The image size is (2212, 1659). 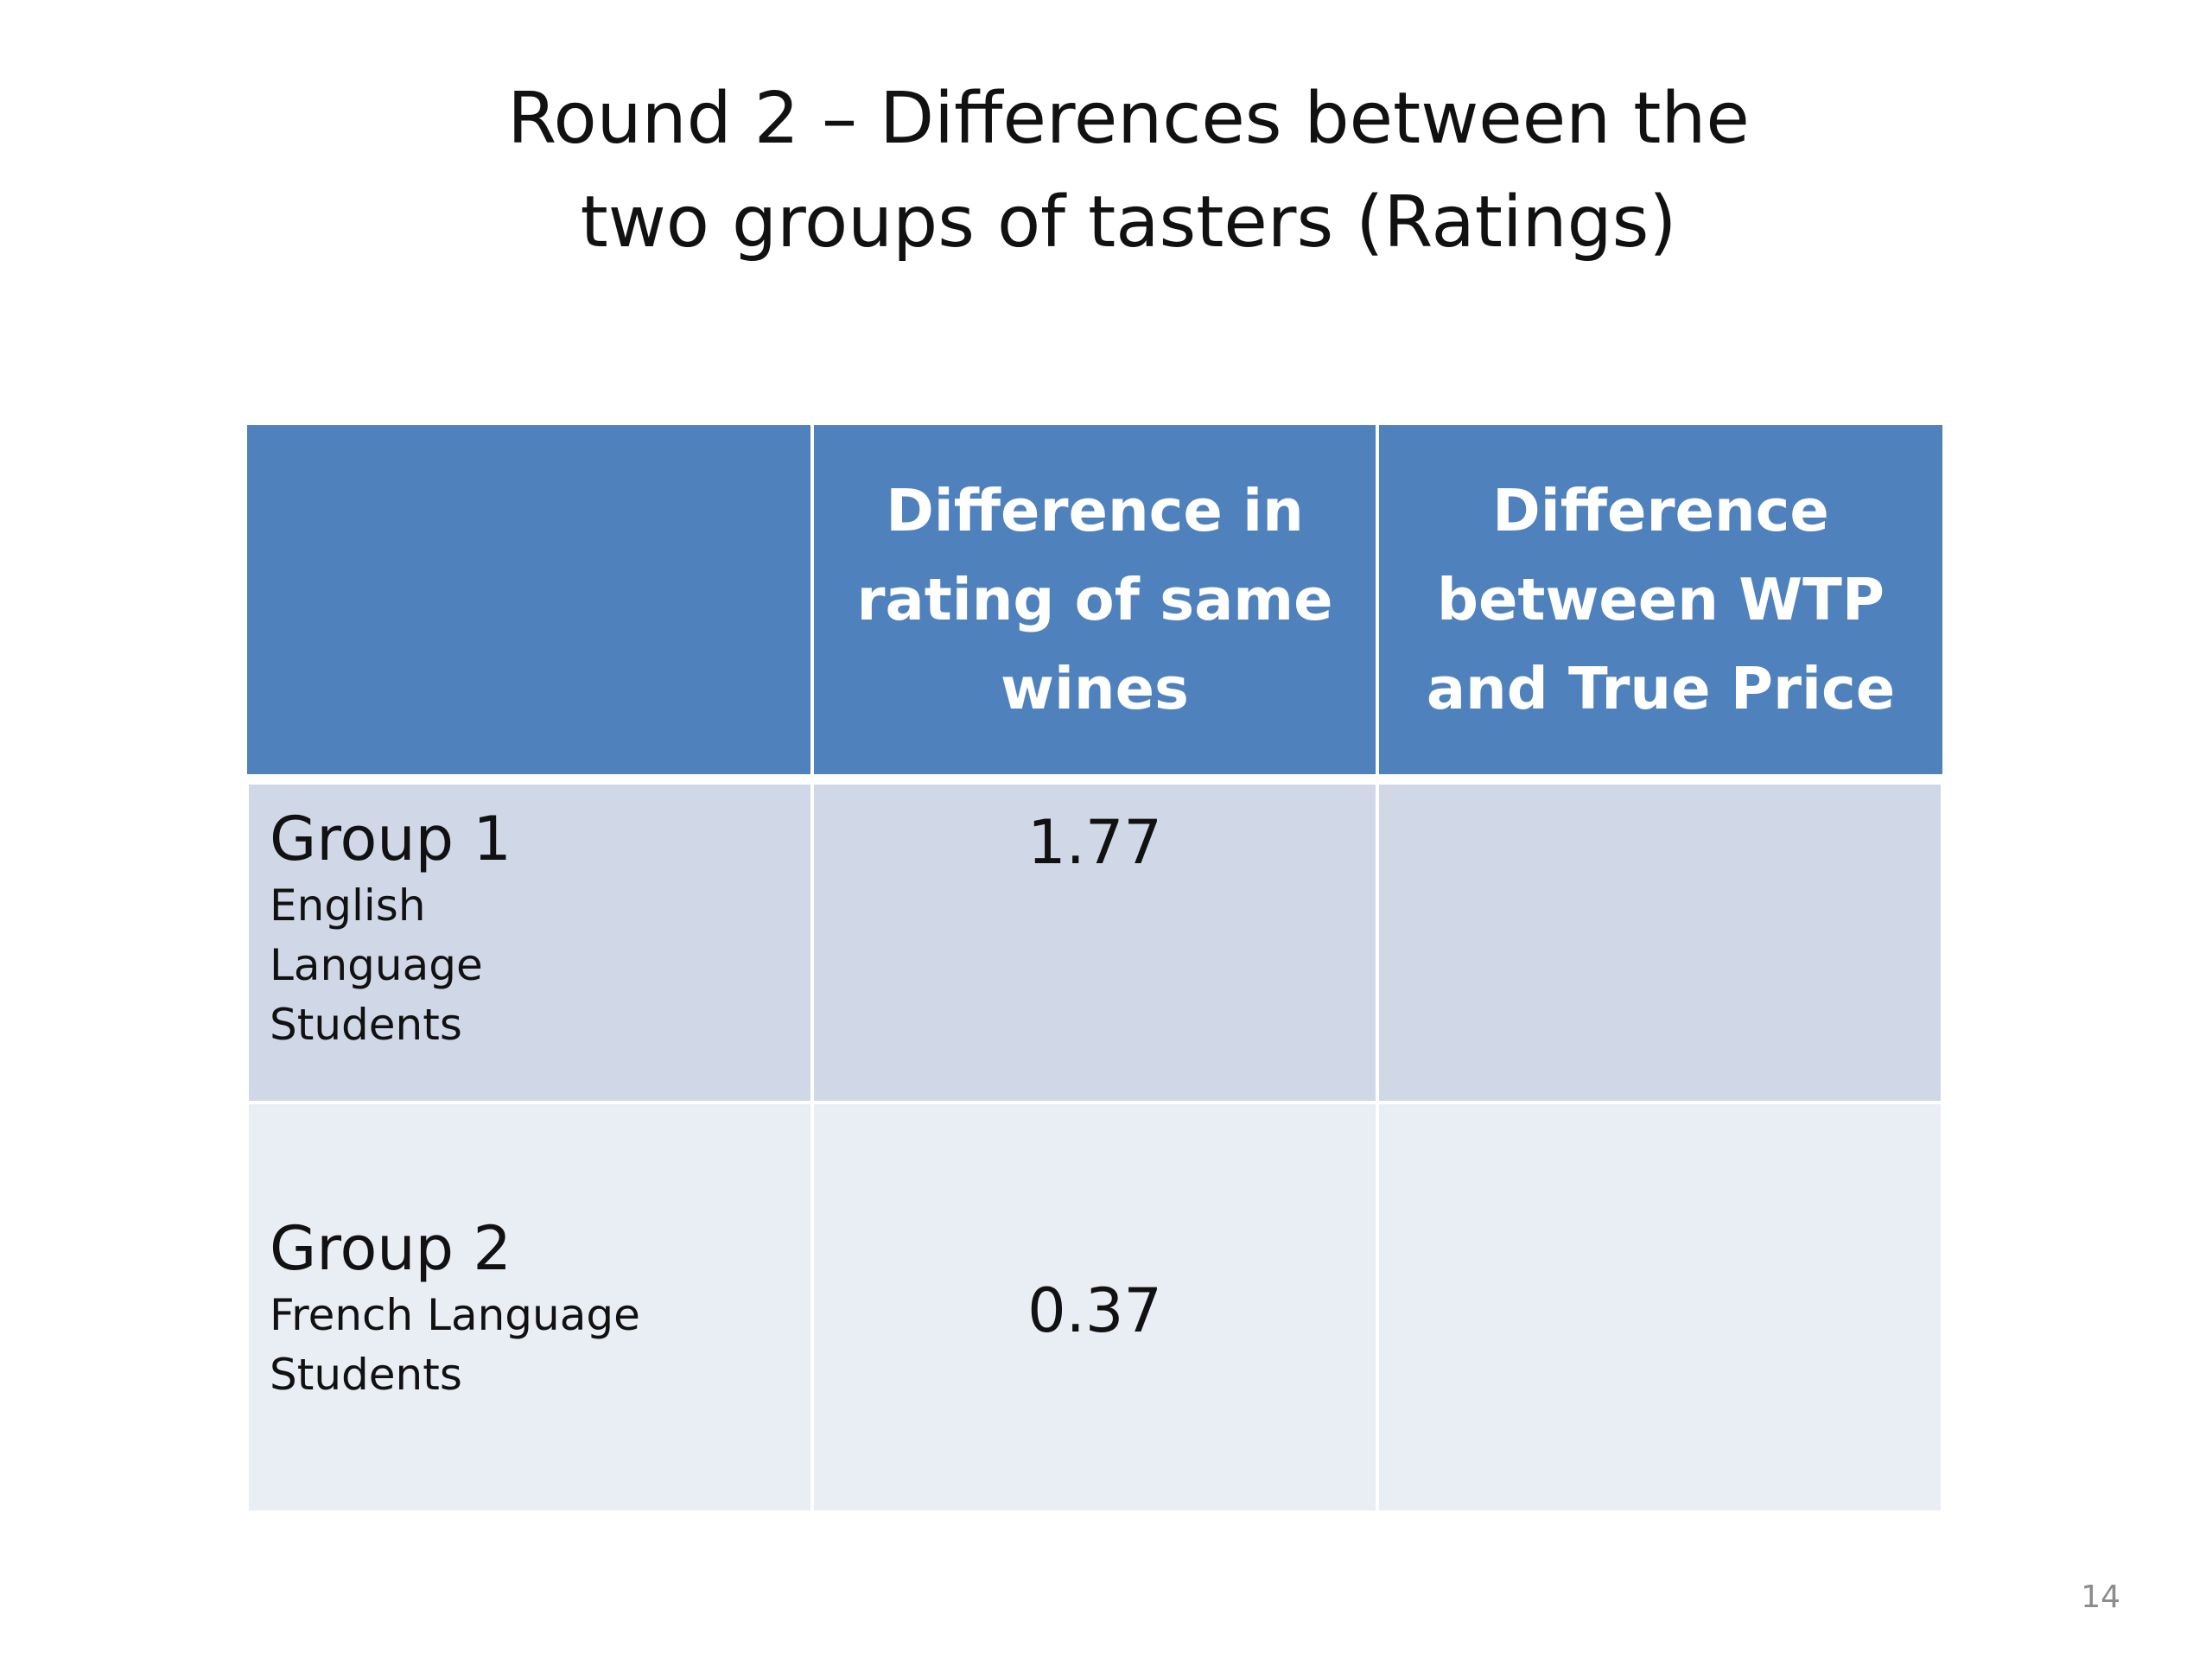 I want to click on rating-difference-value: 0.37, so click(x=1094, y=1310).